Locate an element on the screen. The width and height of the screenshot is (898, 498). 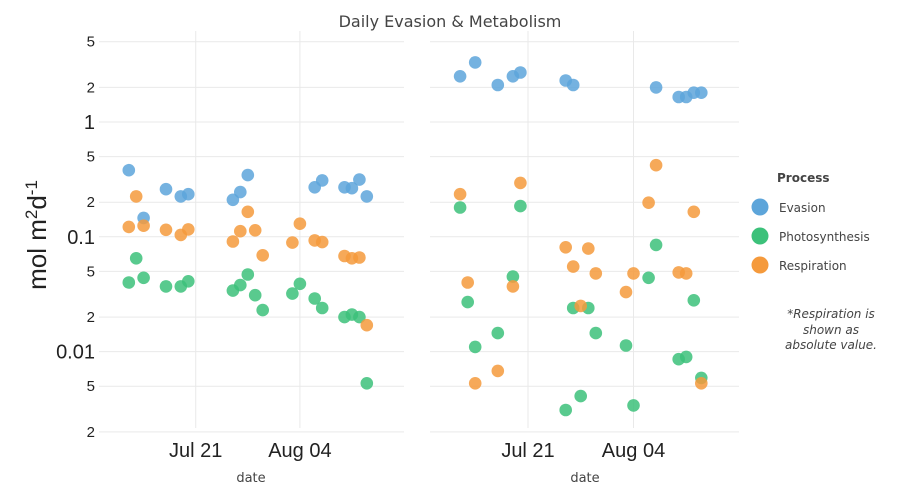
y-axis-title: mol m2d-1 is located at coordinates (37, 235).